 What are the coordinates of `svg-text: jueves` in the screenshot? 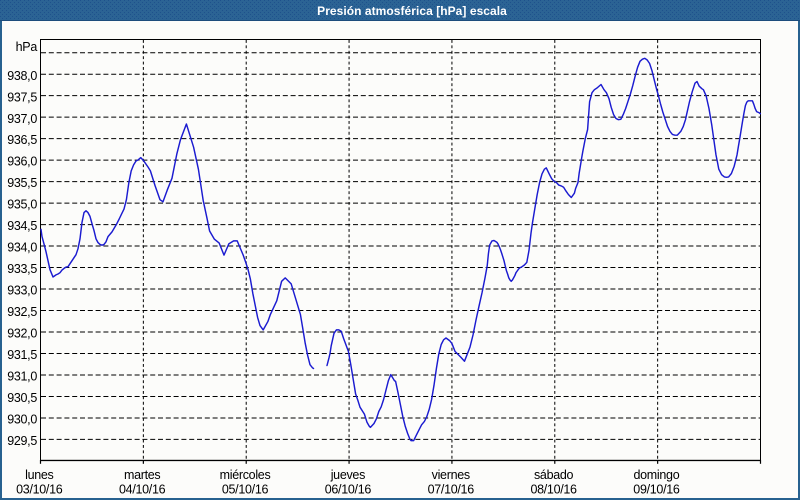 It's located at (347, 475).